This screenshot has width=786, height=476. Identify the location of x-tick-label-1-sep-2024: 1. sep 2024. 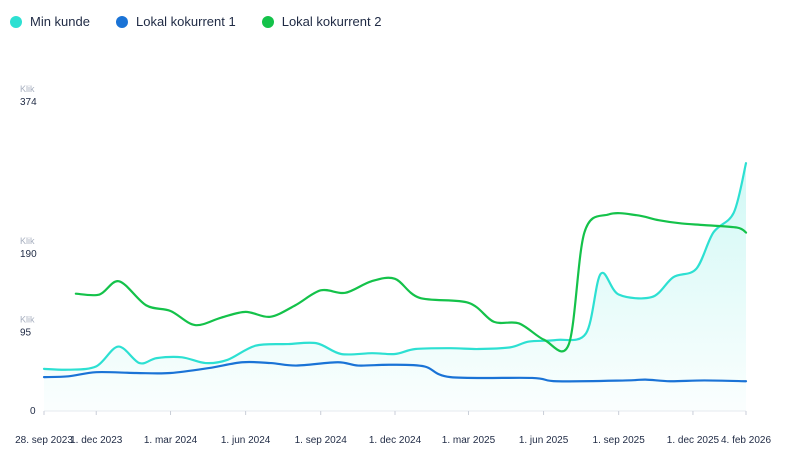
(321, 440).